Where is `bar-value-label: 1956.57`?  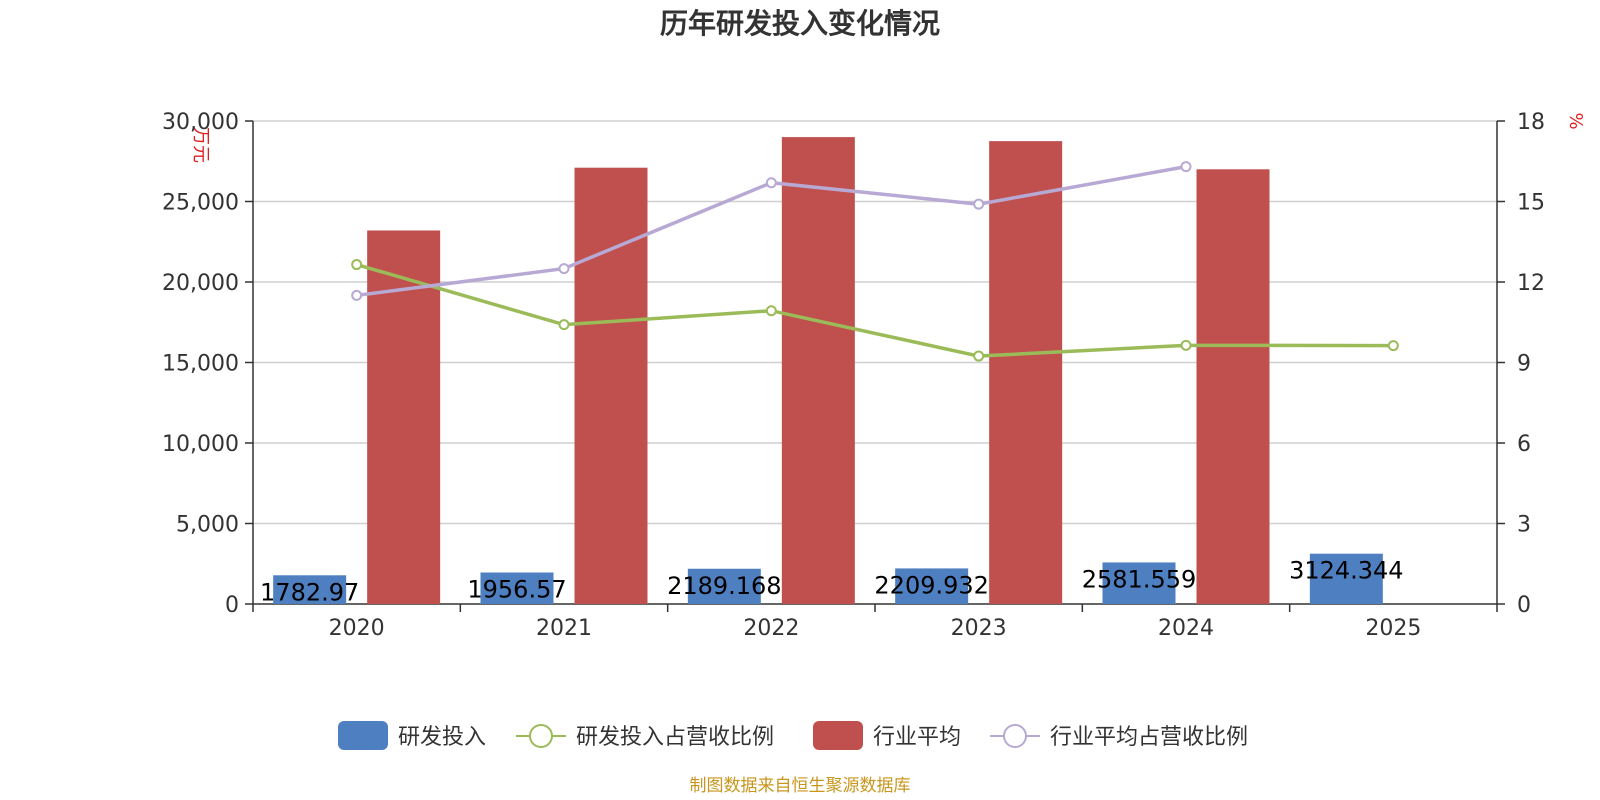
bar-value-label: 1956.57 is located at coordinates (516, 589).